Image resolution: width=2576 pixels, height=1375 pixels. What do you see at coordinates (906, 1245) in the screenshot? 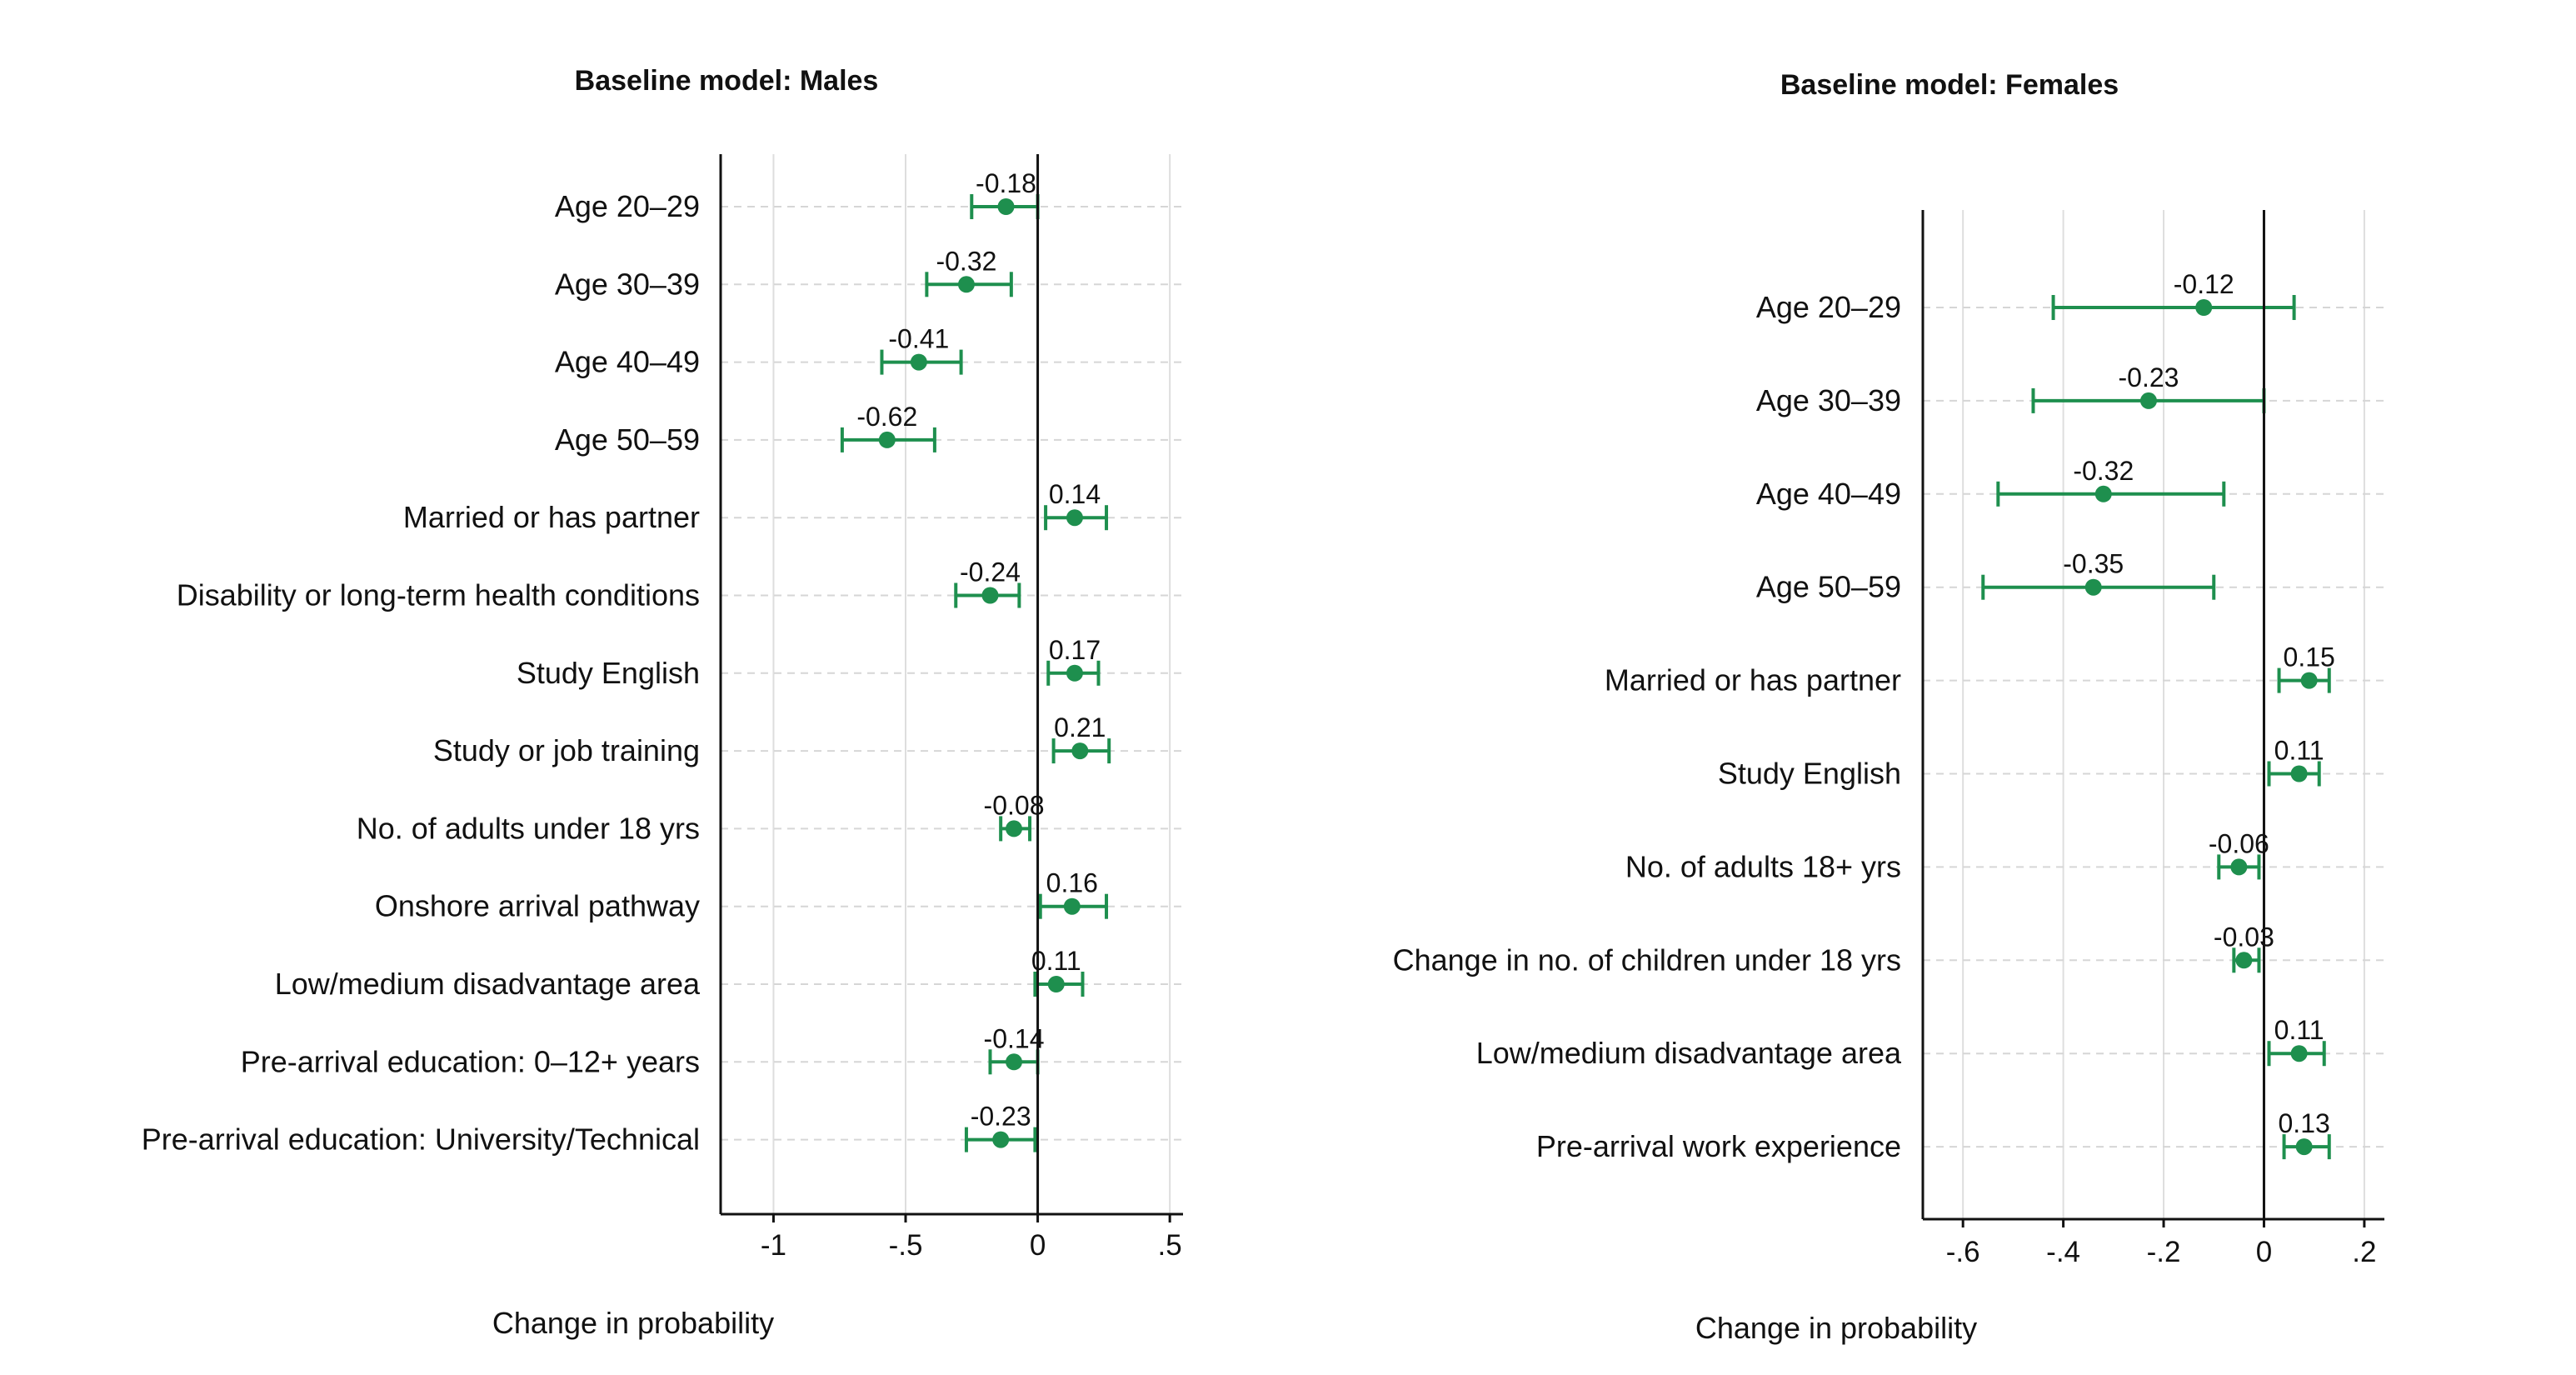
I see `x-tick-label: -.5` at bounding box center [906, 1245].